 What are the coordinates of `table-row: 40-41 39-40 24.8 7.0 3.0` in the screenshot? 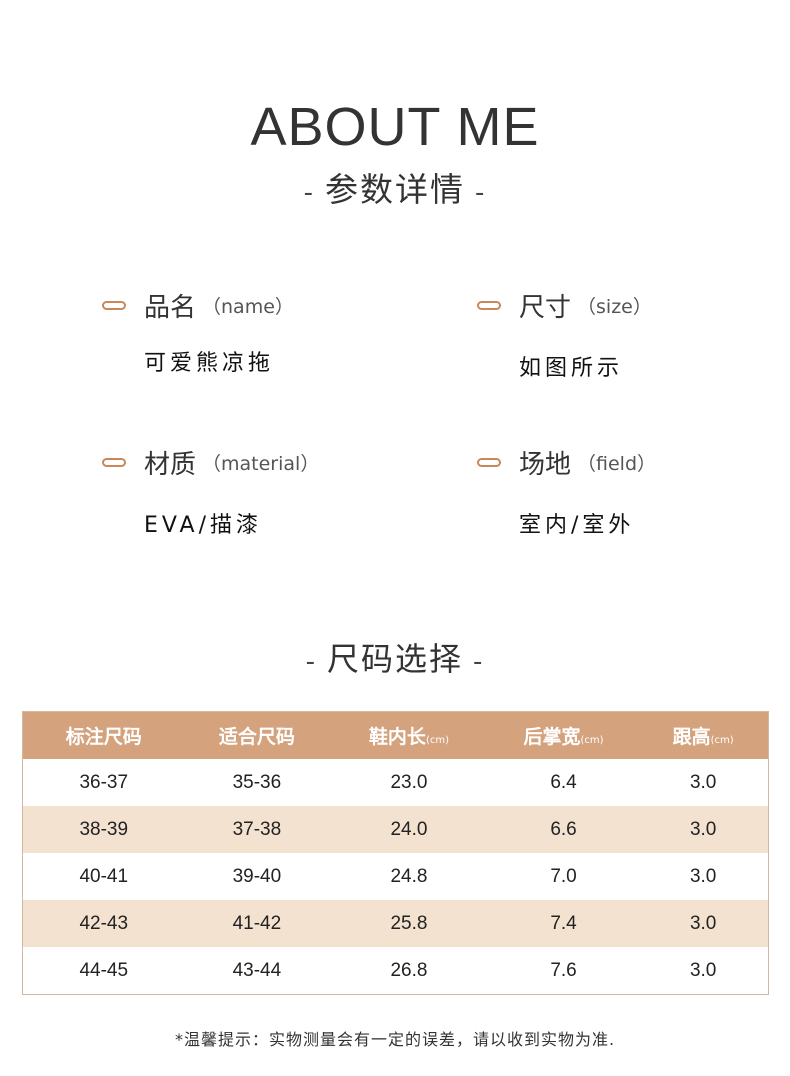 It's located at (395, 876).